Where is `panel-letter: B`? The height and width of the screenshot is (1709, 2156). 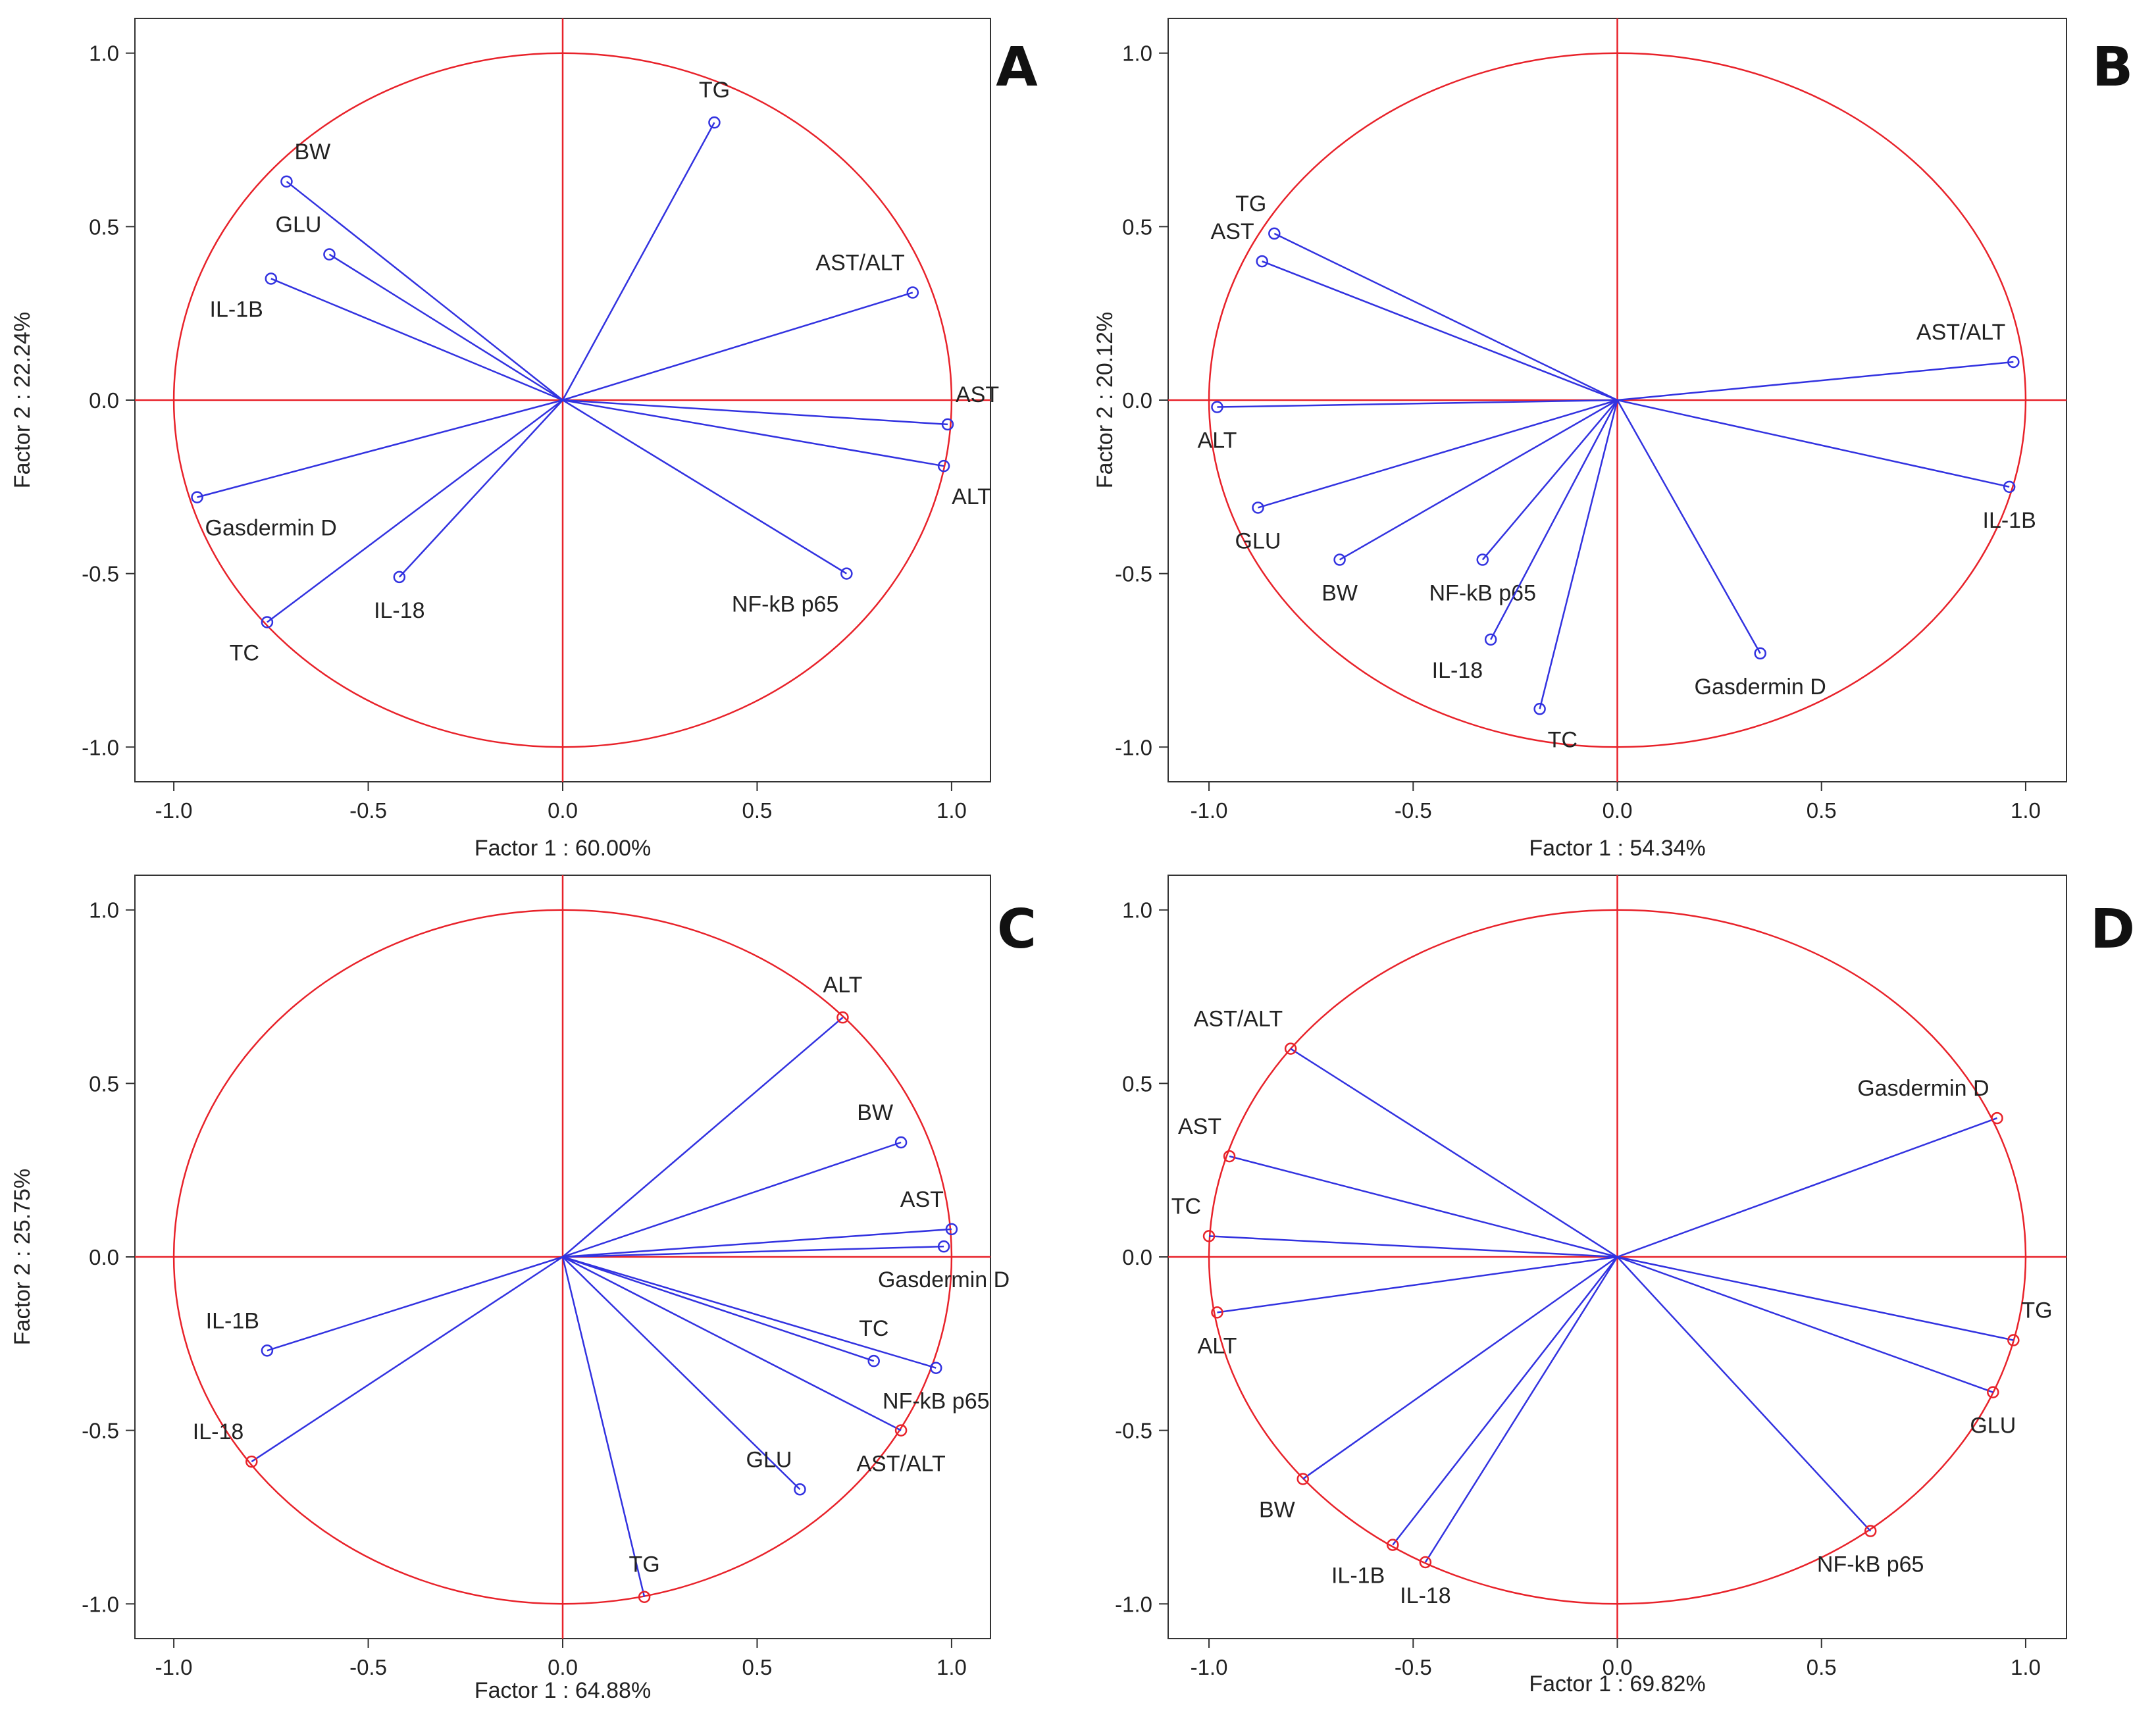
panel-letter: B is located at coordinates (2113, 67).